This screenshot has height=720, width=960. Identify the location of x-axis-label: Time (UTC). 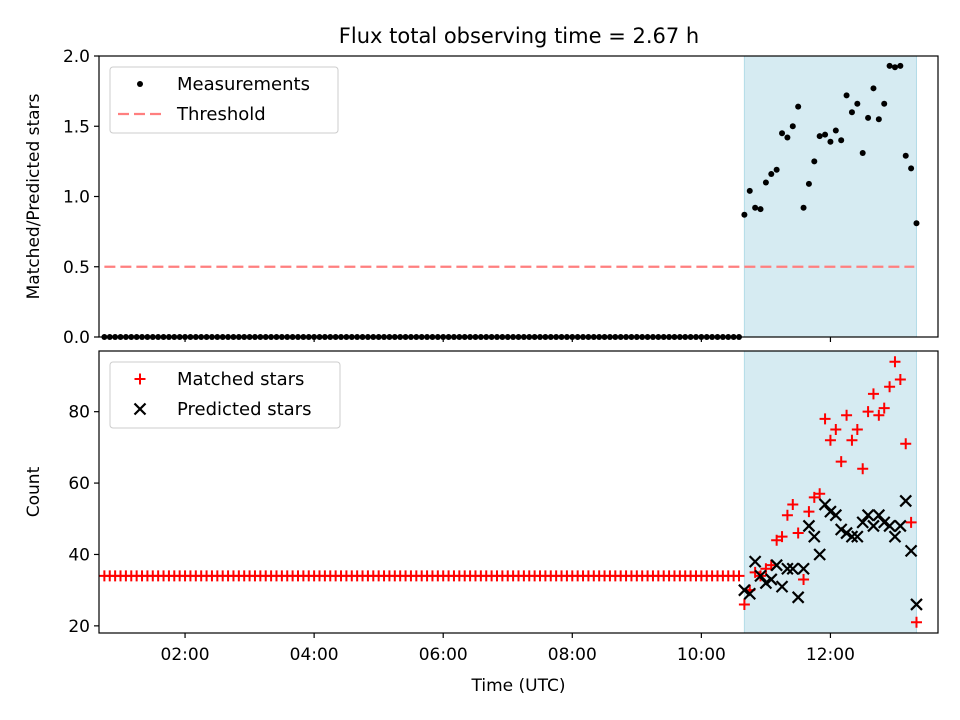
(518, 686).